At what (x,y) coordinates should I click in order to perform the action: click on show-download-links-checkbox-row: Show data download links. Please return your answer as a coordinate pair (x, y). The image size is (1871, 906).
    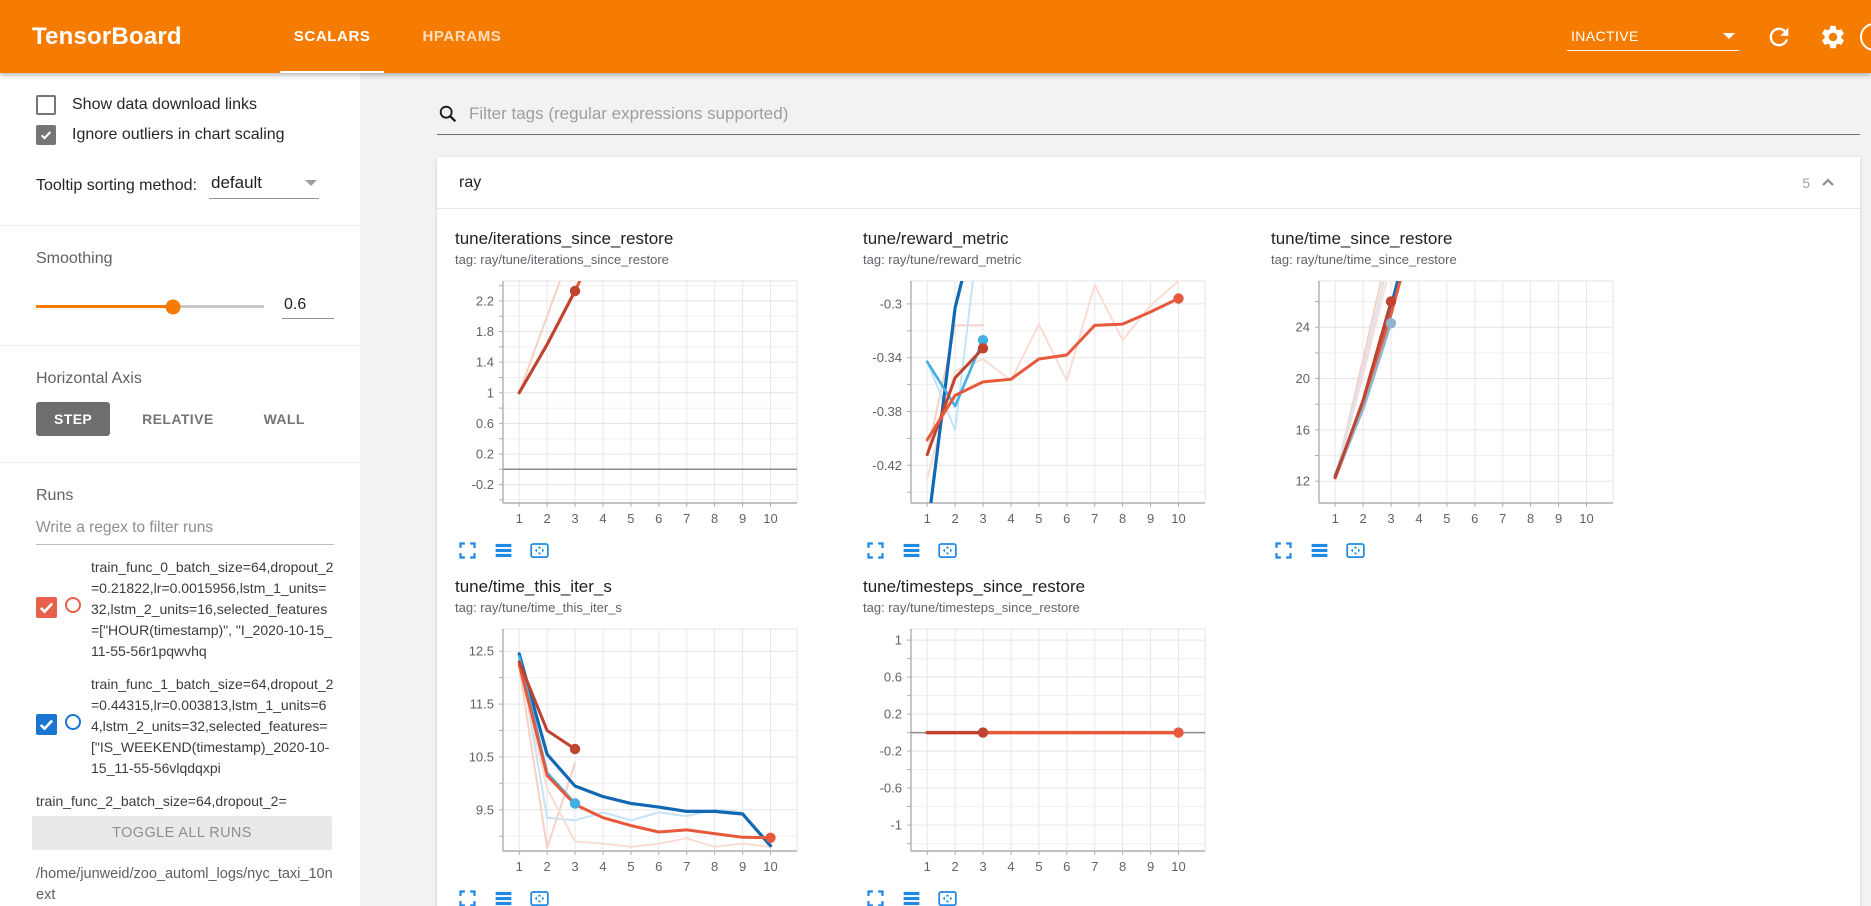
    Looking at the image, I should click on (185, 105).